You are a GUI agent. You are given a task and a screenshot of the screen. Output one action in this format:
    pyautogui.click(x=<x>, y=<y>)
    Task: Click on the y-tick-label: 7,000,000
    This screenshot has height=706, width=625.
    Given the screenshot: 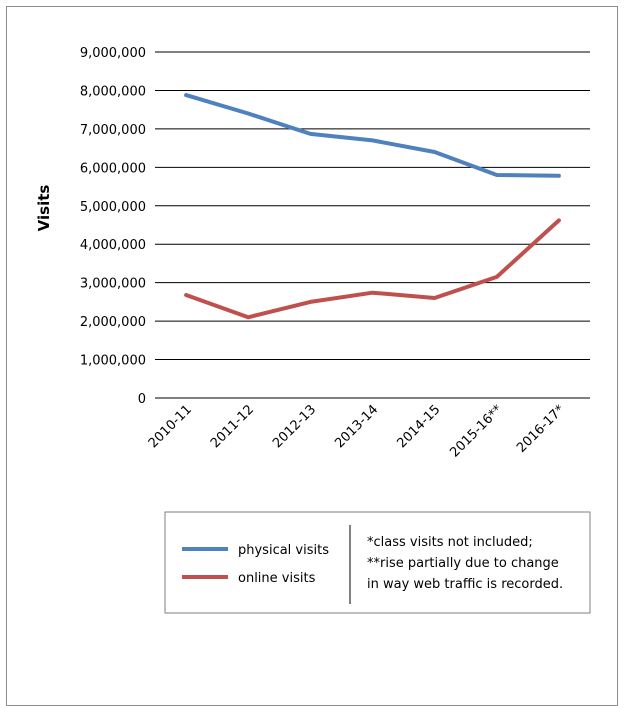 What is the action you would take?
    pyautogui.click(x=113, y=130)
    